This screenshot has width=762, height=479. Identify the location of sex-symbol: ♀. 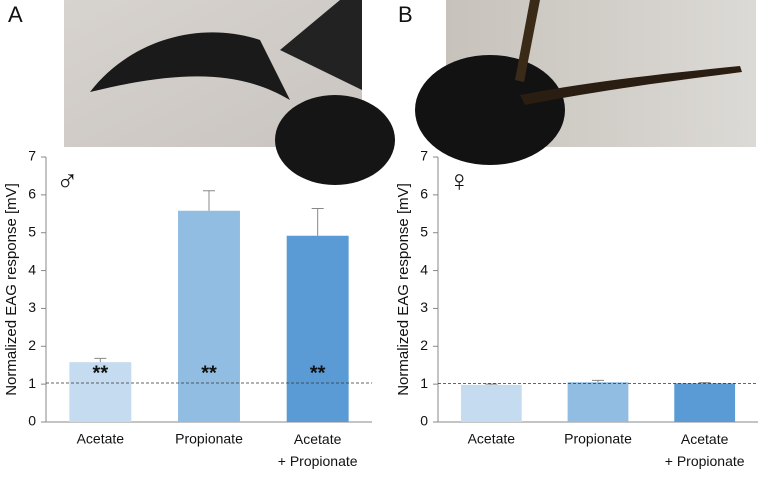
(459, 181).